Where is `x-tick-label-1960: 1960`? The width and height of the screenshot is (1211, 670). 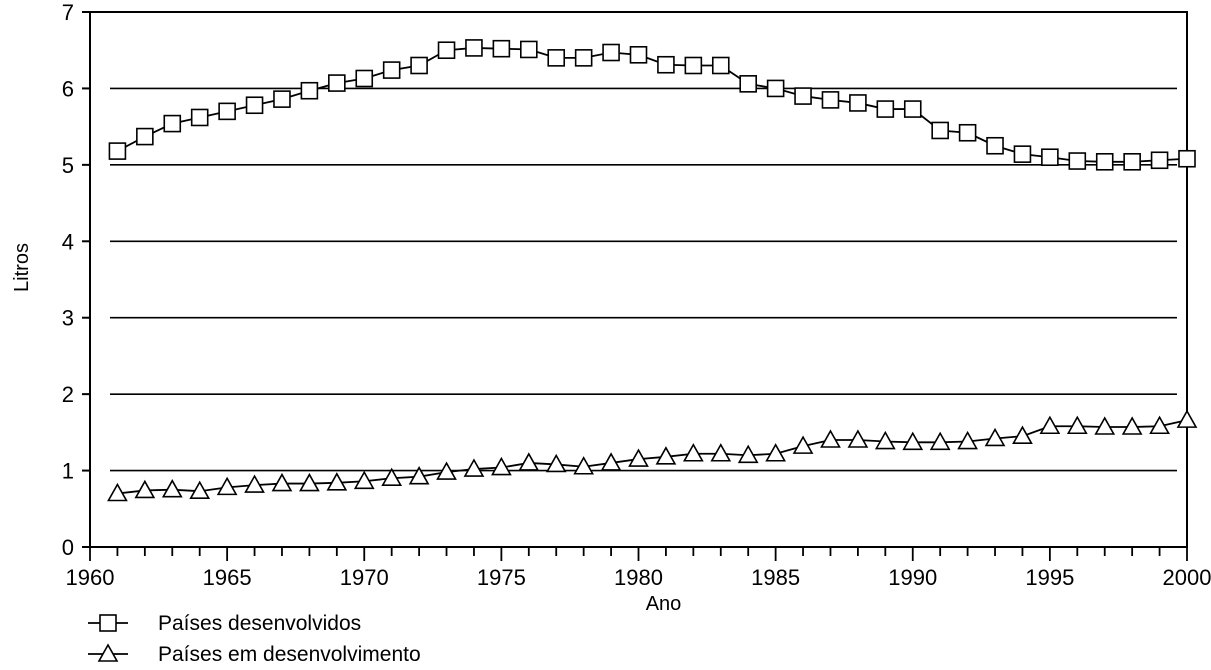 x-tick-label-1960: 1960 is located at coordinates (90, 577).